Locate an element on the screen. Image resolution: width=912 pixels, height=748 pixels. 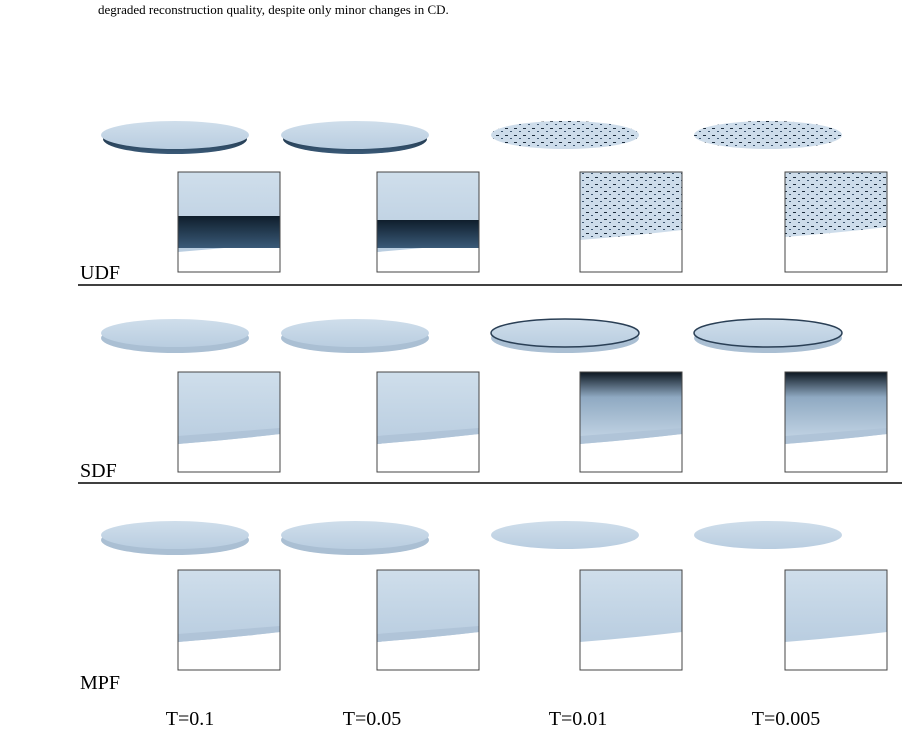
column-label: T=0.01 is located at coordinates (578, 719).